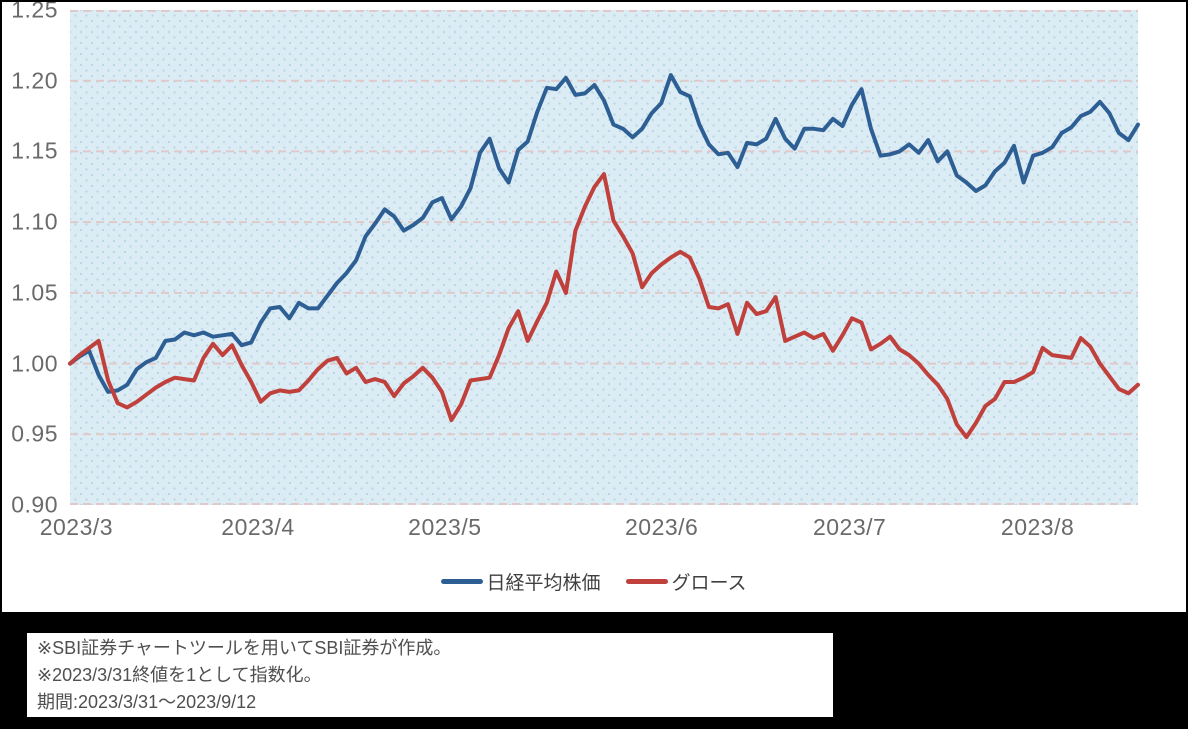  Describe the element at coordinates (76, 527) in the screenshot. I see `x-tick-label: 2023/3` at that location.